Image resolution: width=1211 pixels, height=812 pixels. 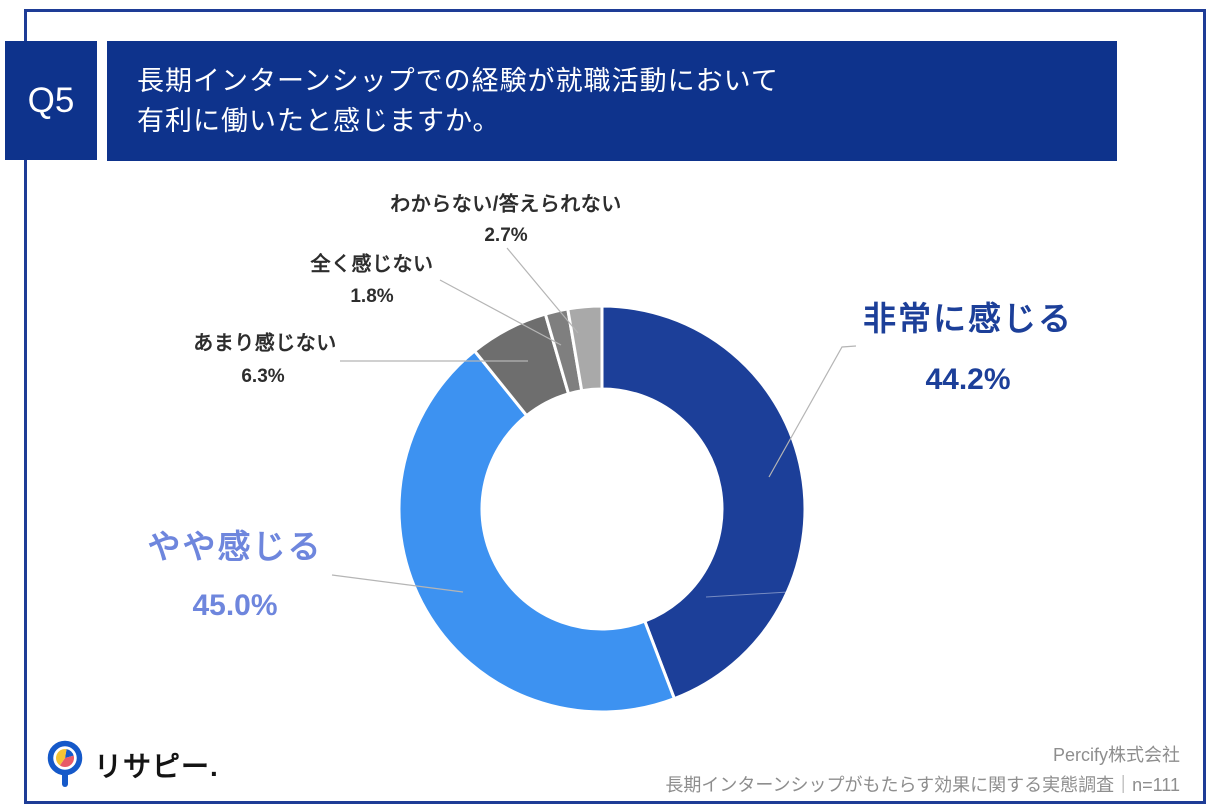 I want to click on question-banner: 長期インターンシップでの経験が就職活動において 有利に働いたと感じますか。, so click(x=612, y=101).